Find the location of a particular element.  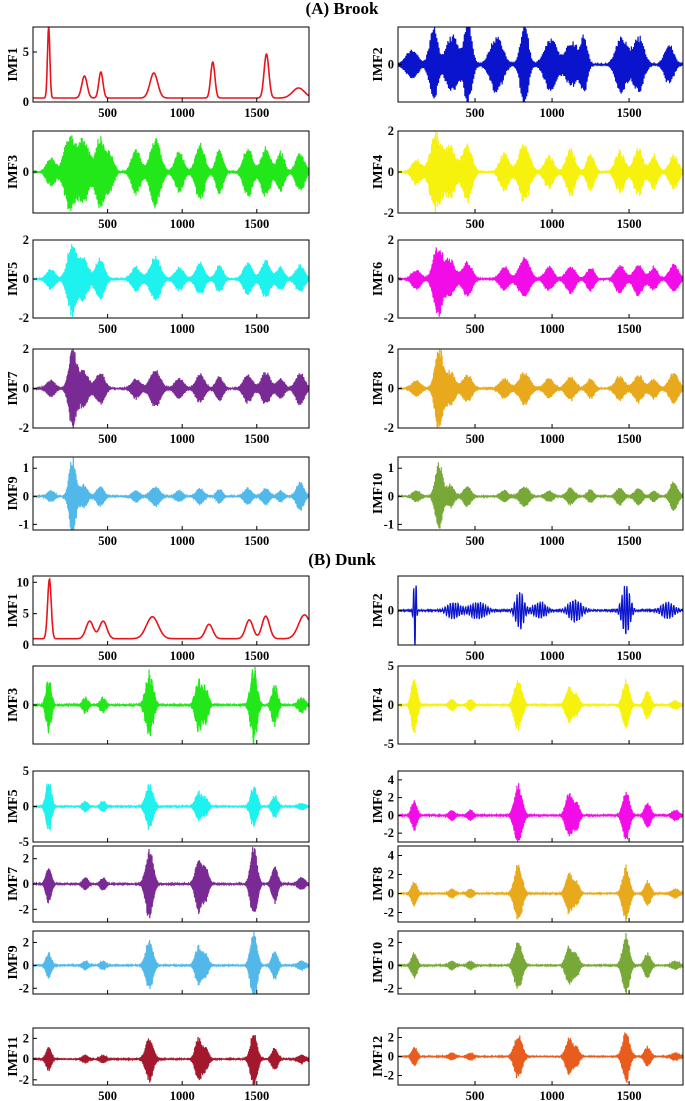

series-line-brook-imf7 is located at coordinates (171, 388).